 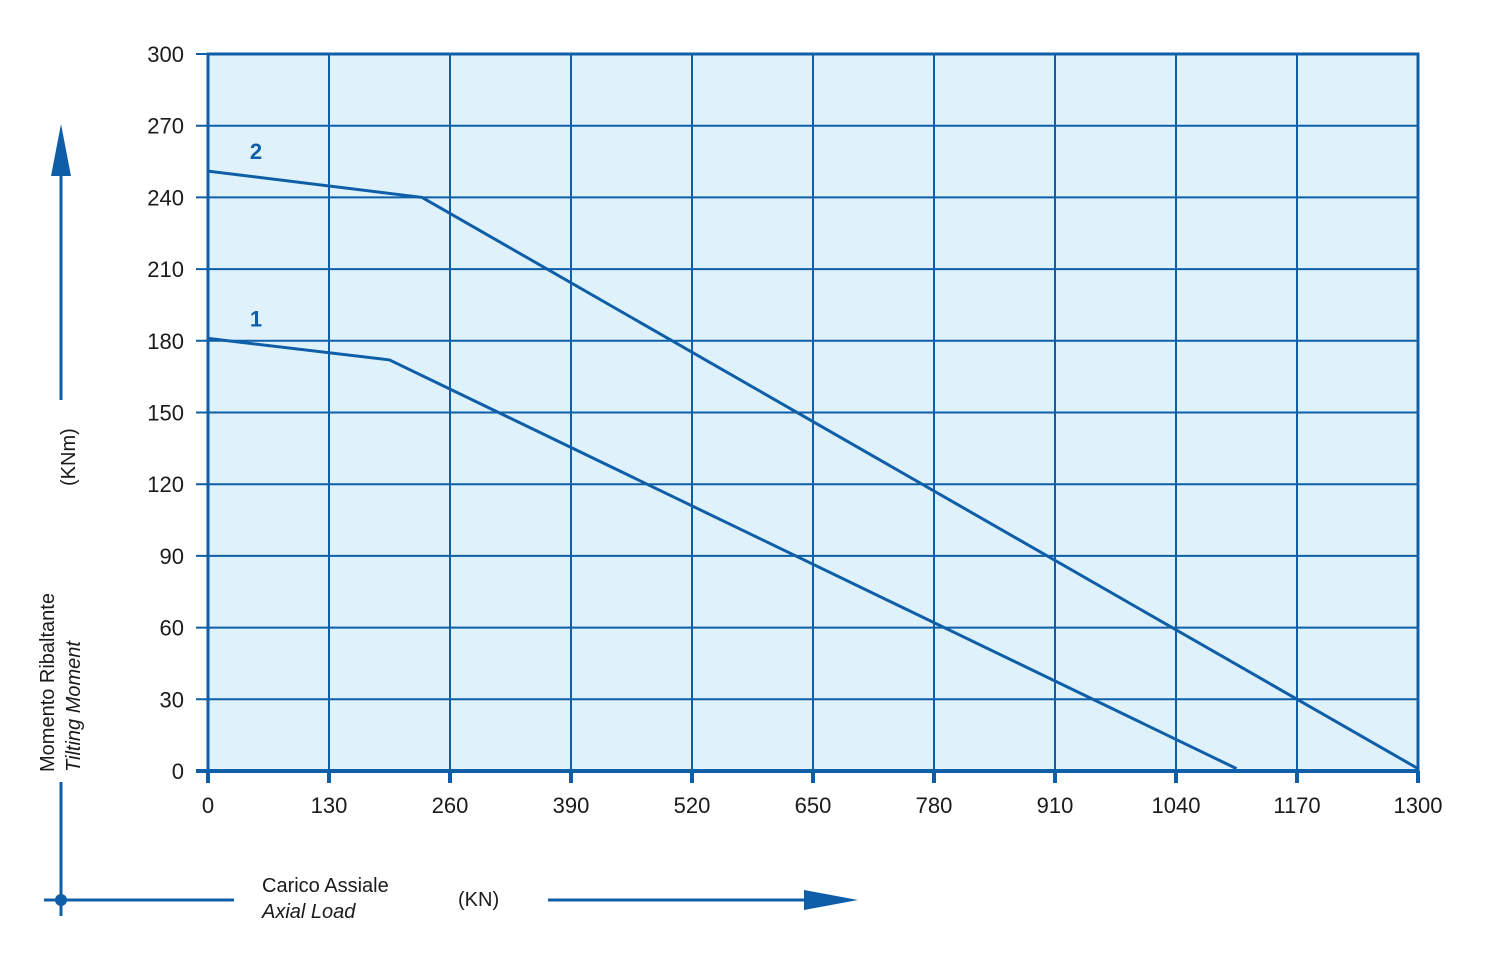 What do you see at coordinates (208, 805) in the screenshot?
I see `x-tick-label: 0` at bounding box center [208, 805].